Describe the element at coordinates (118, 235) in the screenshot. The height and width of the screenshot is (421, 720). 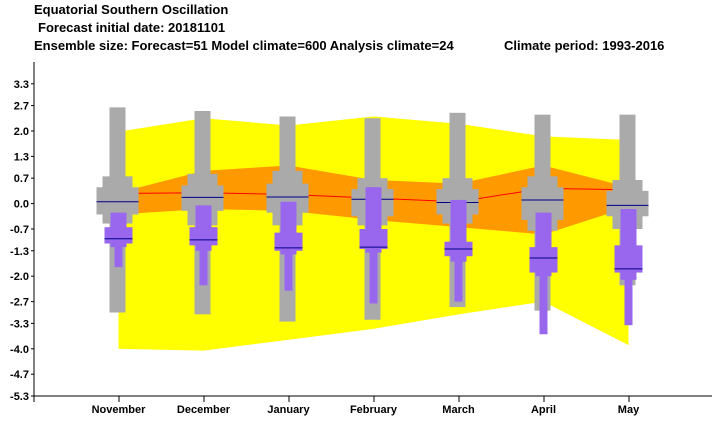
I see `forecast-box-0-inner-box` at that location.